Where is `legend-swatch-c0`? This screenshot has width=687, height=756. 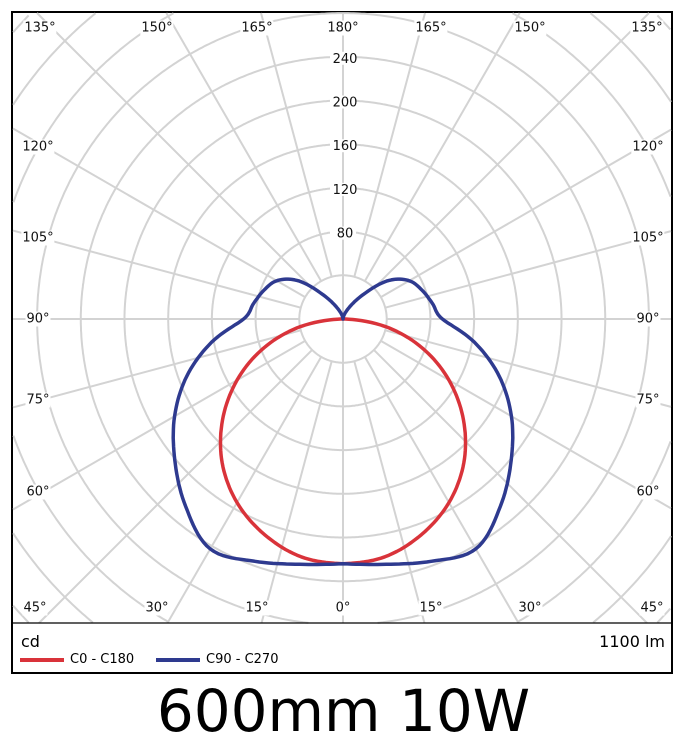 legend-swatch-c0 is located at coordinates (42, 659).